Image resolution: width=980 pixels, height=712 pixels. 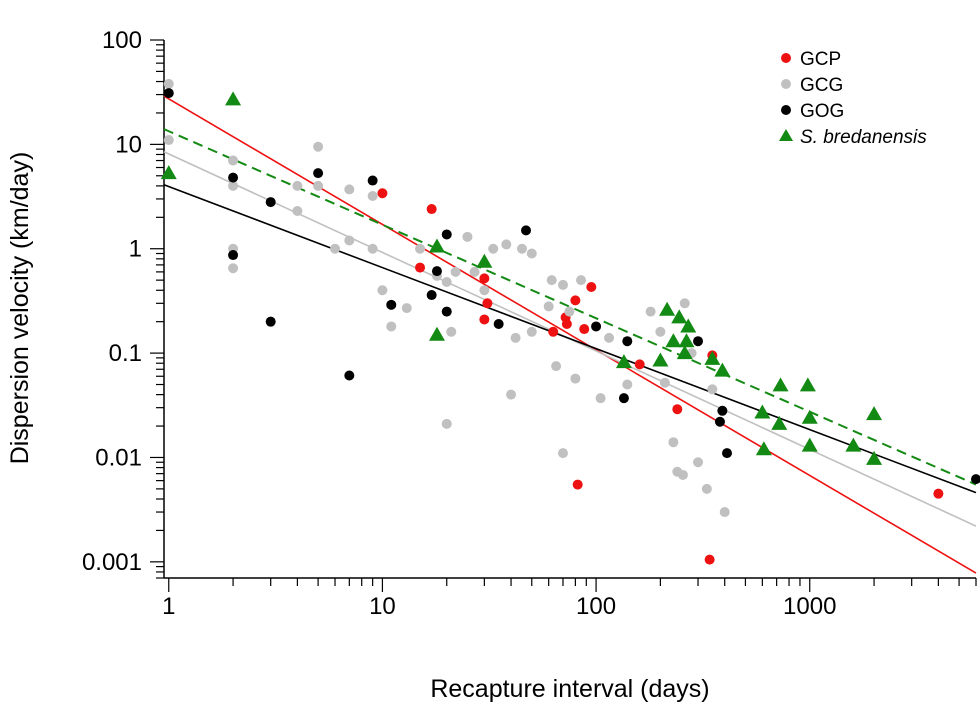 I want to click on legend-marker-s-bredanensis, so click(x=786, y=135).